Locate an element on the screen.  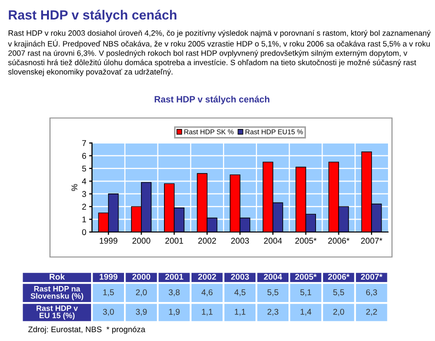
data-label: 6,3 is located at coordinates (371, 292).